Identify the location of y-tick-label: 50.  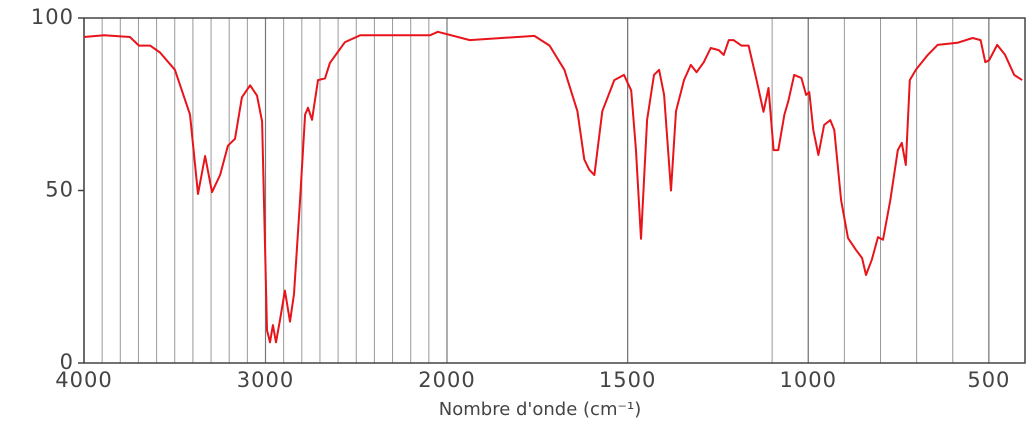
(59, 190).